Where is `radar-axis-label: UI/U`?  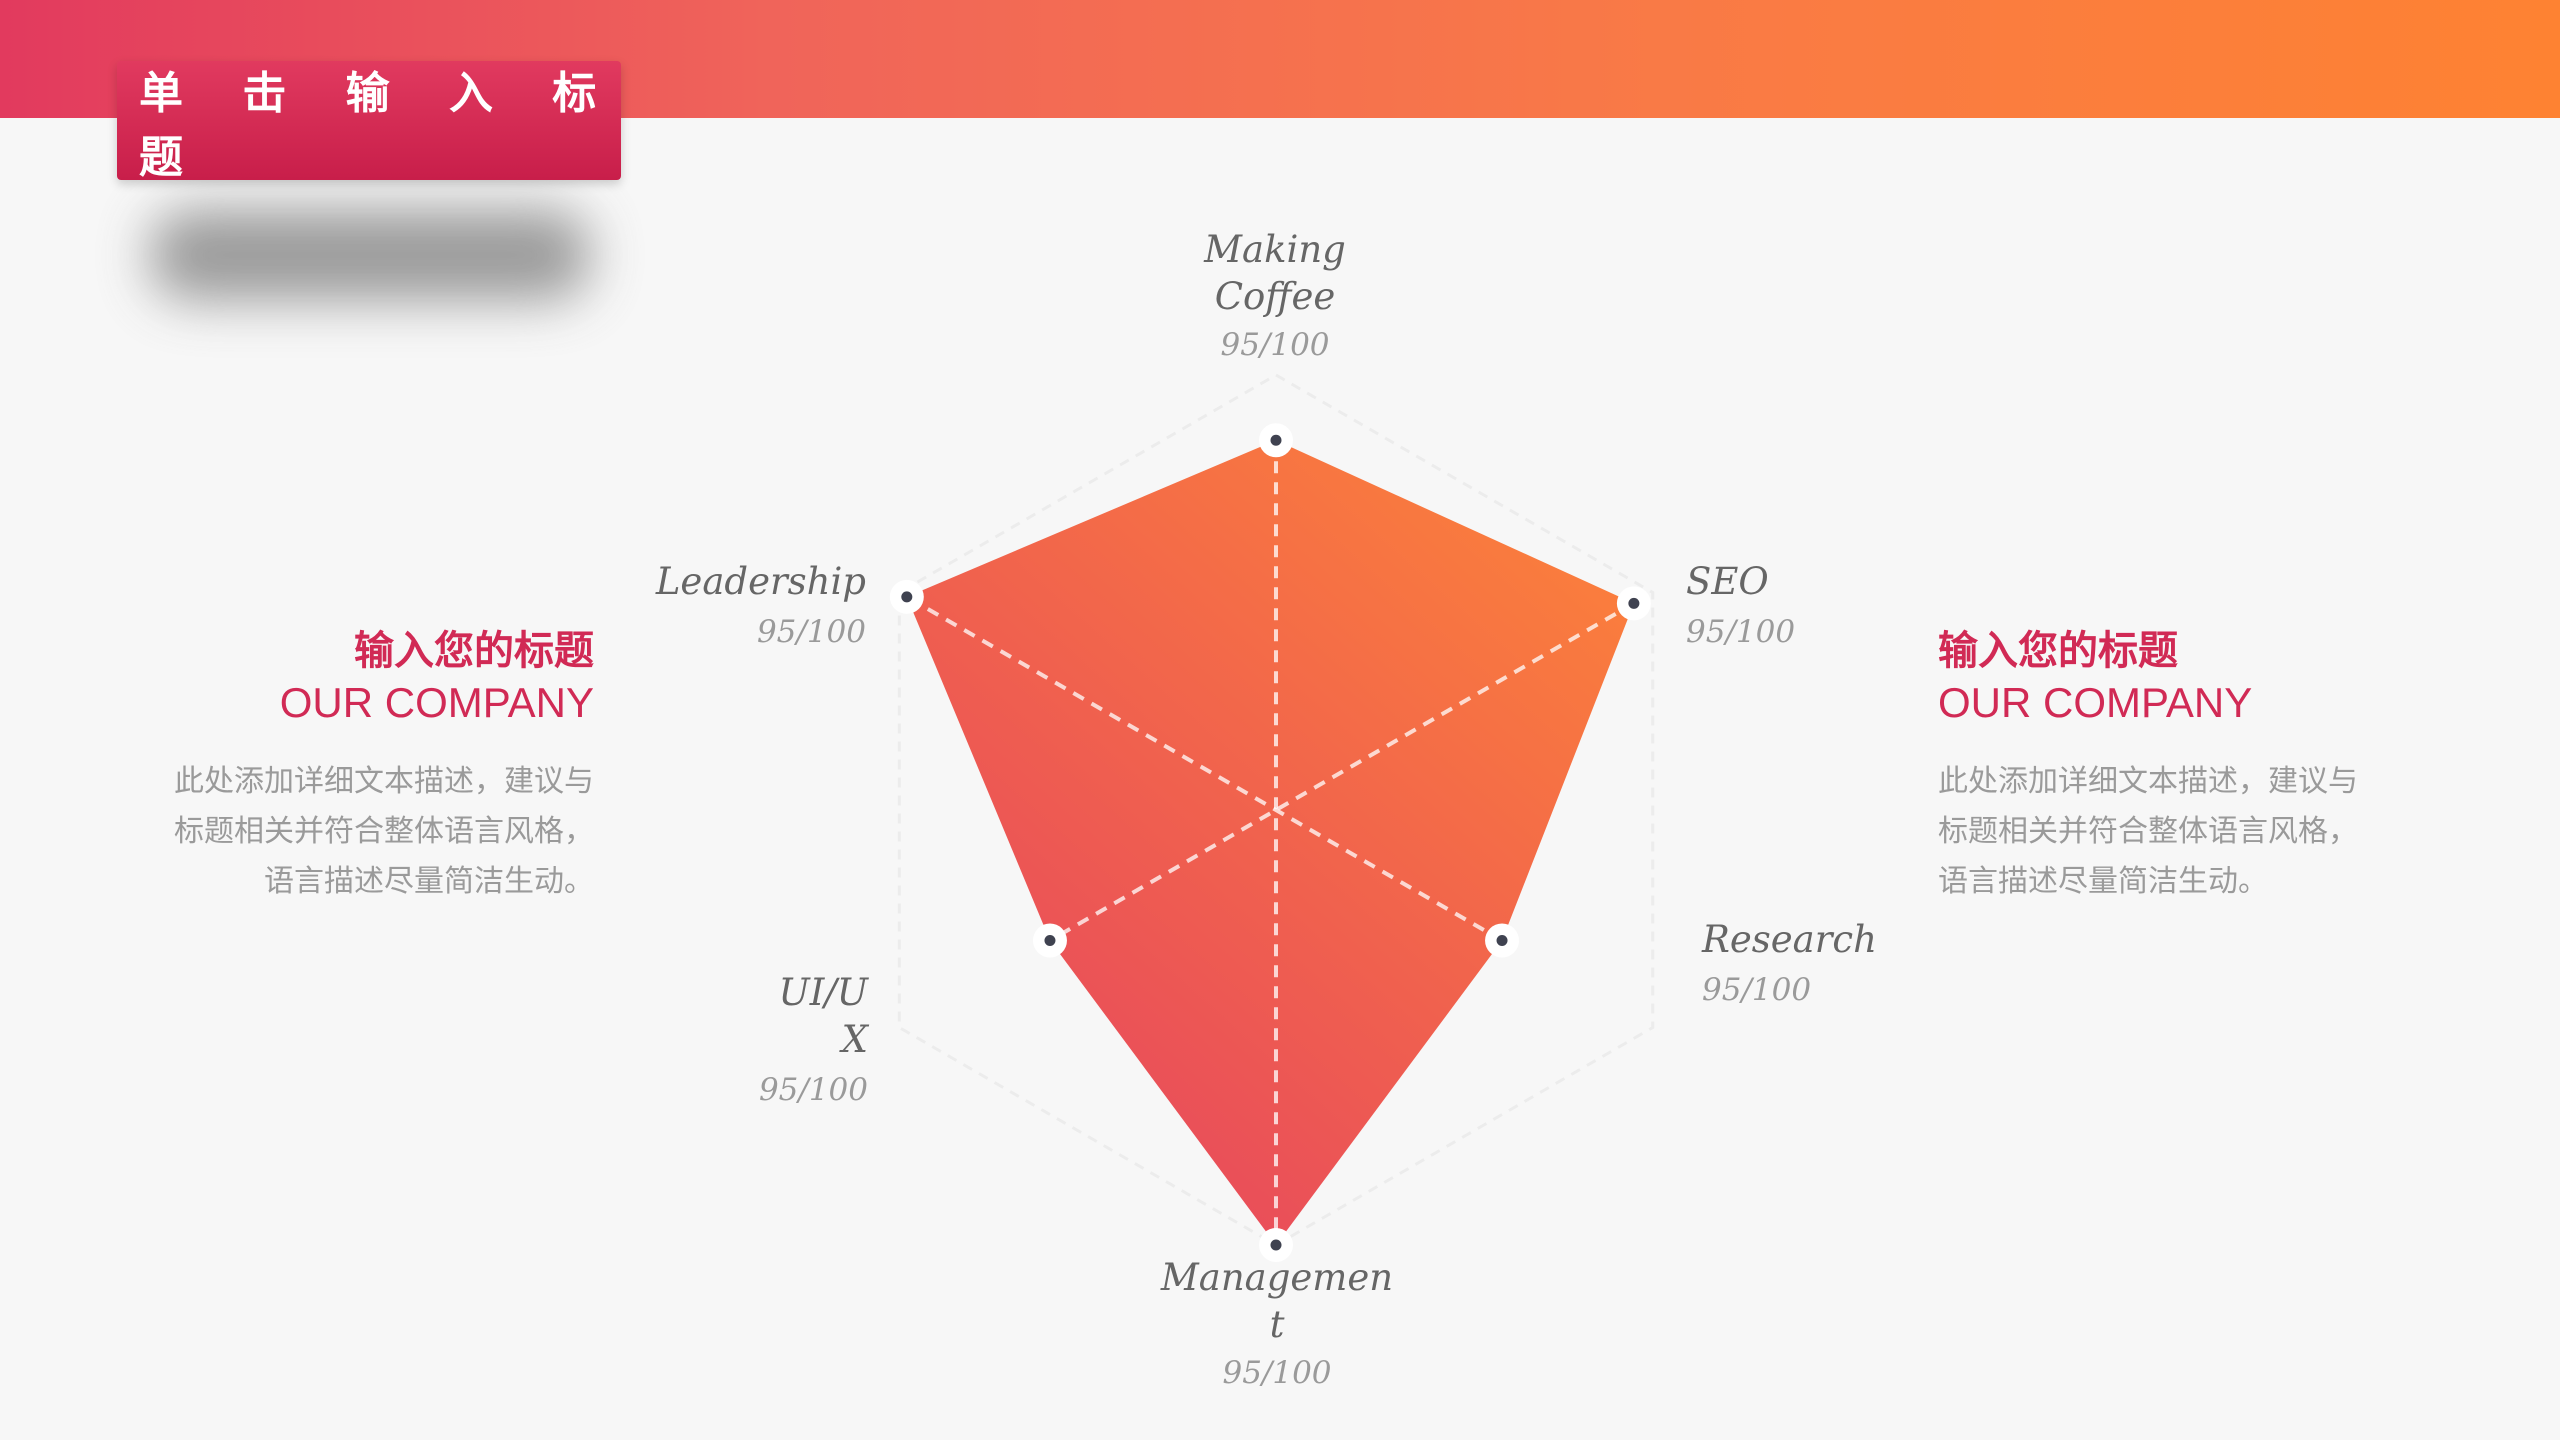 radar-axis-label: UI/U is located at coordinates (824, 992).